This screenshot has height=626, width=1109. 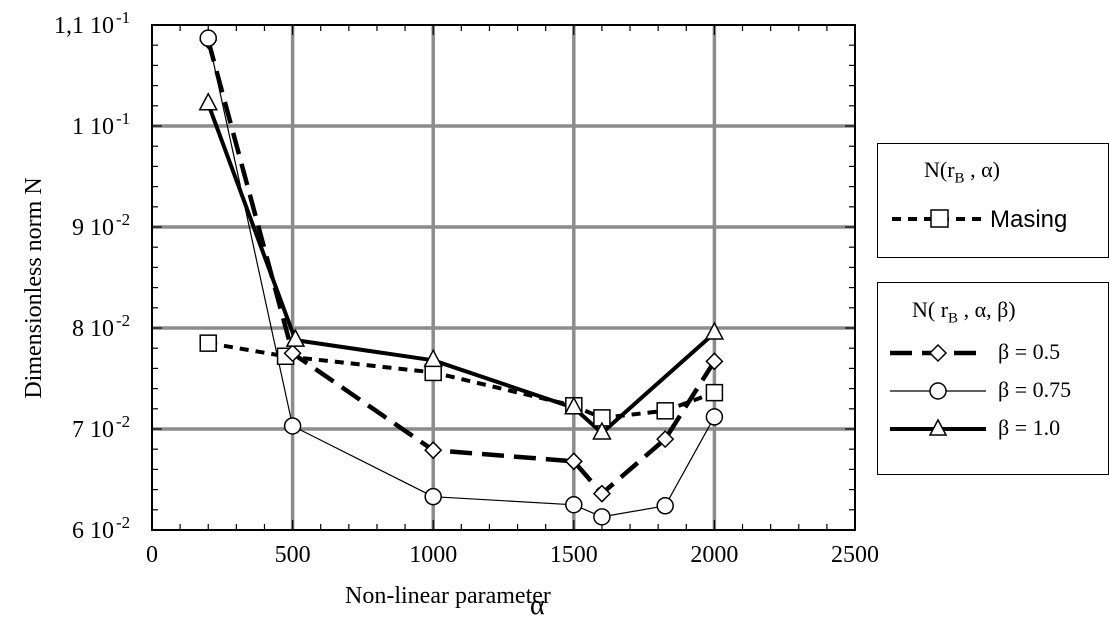 What do you see at coordinates (293, 555) in the screenshot?
I see `x-tick-label: 500` at bounding box center [293, 555].